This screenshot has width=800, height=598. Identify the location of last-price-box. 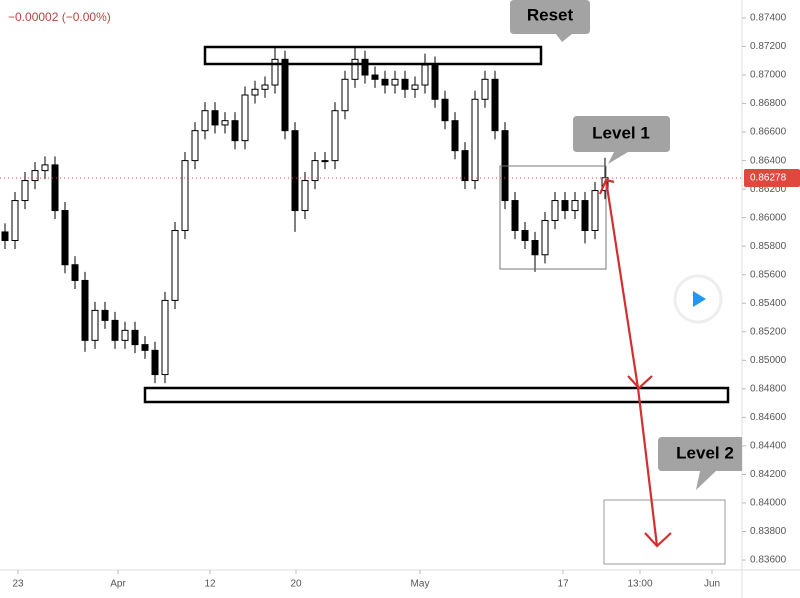
(772, 178).